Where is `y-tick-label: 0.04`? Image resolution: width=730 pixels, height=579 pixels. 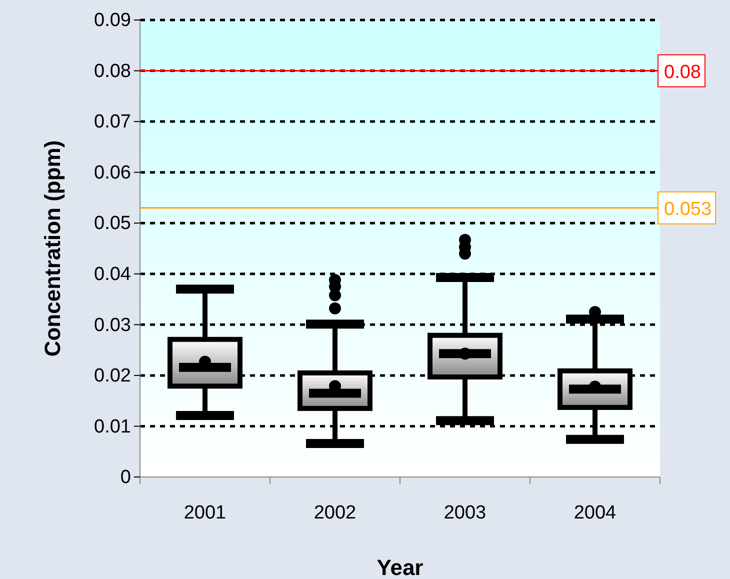 y-tick-label: 0.04 is located at coordinates (113, 274).